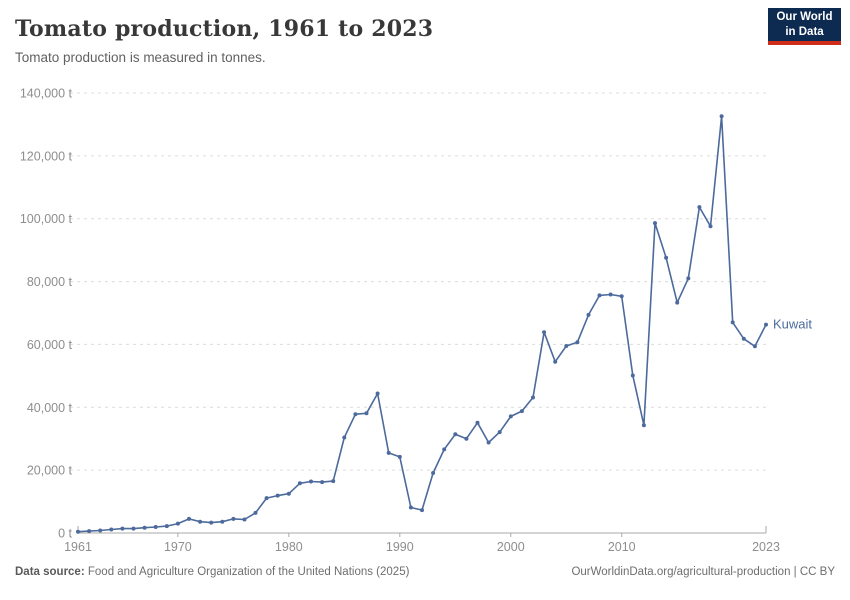  I want to click on owid-logo: Our World in Data, so click(804, 26).